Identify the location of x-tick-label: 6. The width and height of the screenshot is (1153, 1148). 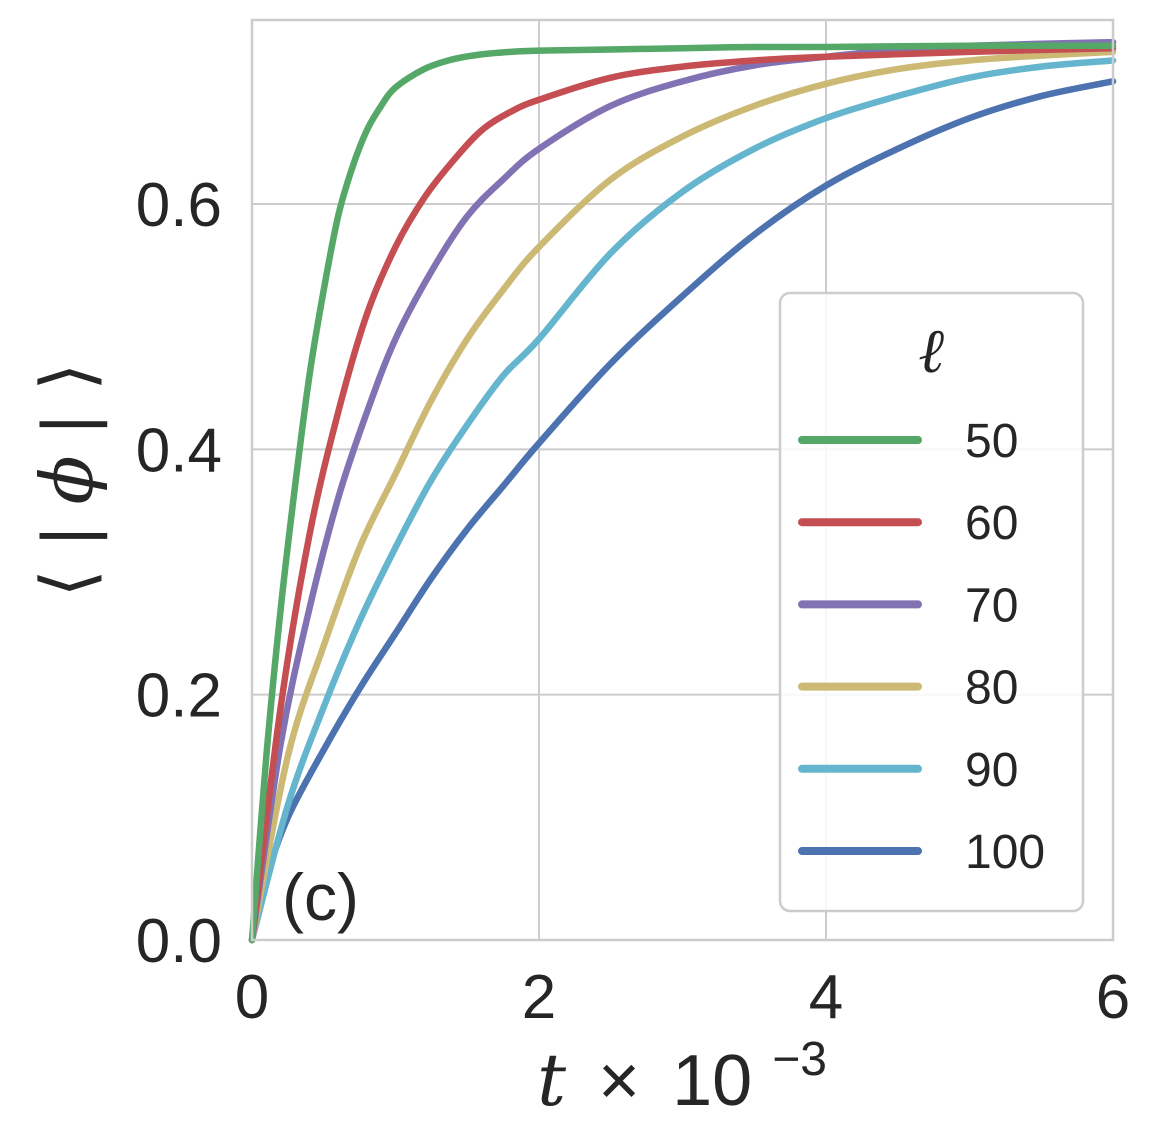
(1113, 997).